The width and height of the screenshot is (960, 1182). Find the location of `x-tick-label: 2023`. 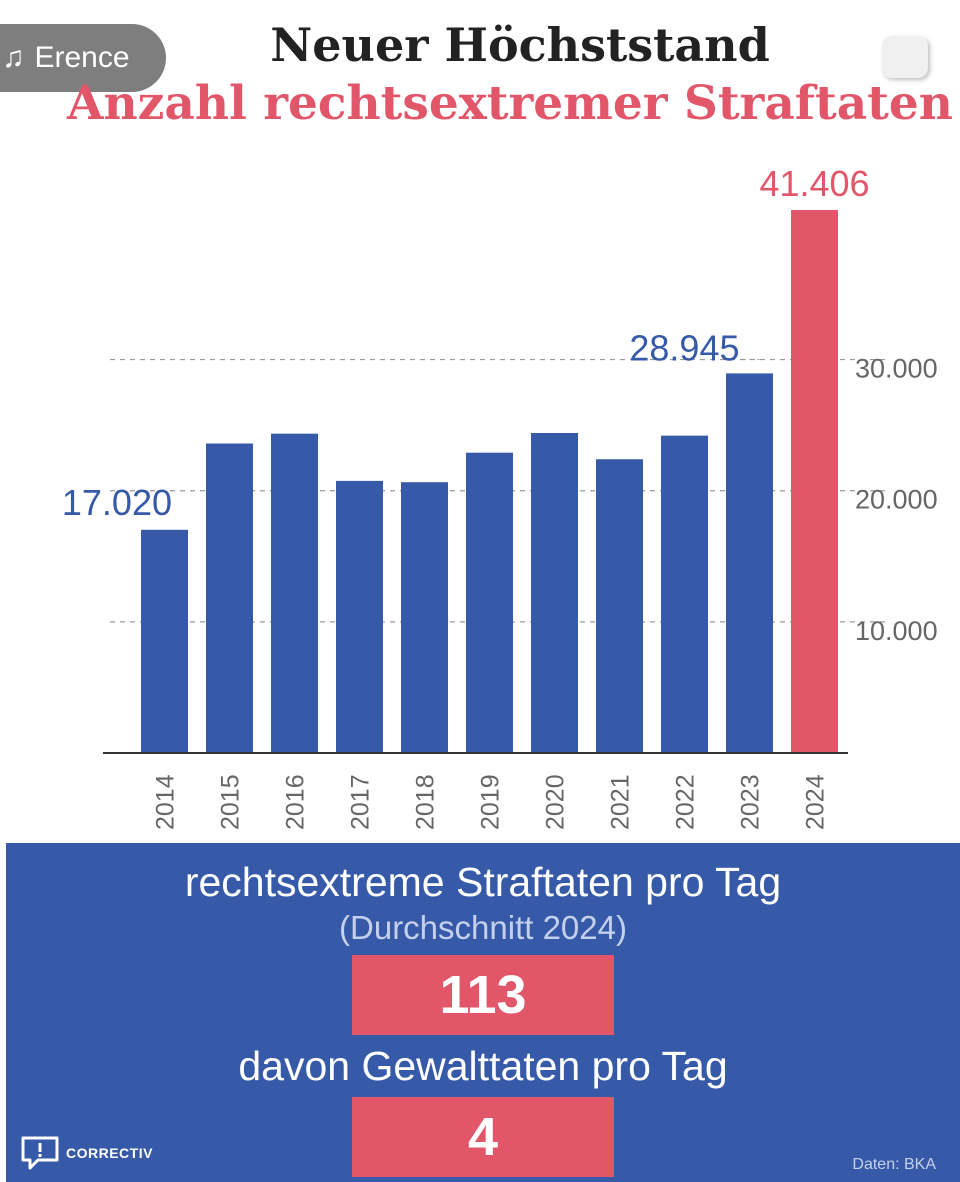

x-tick-label: 2023 is located at coordinates (751, 802).